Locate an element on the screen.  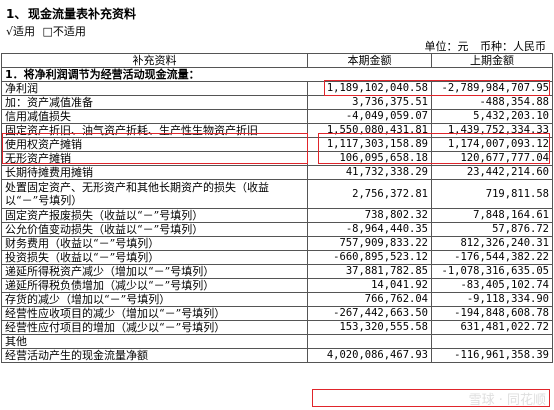
current-amount: 1,189,102,040.58 is located at coordinates (369, 88).